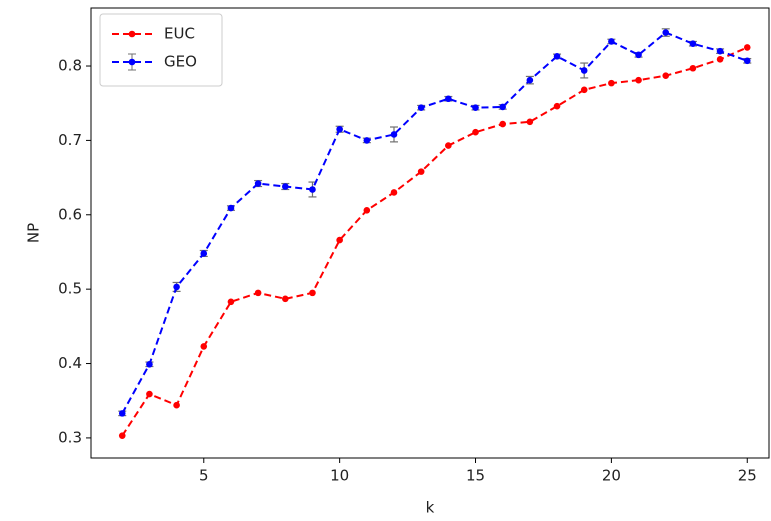 This screenshot has height=521, width=771. What do you see at coordinates (339, 476) in the screenshot?
I see `x-tick-label: 10` at bounding box center [339, 476].